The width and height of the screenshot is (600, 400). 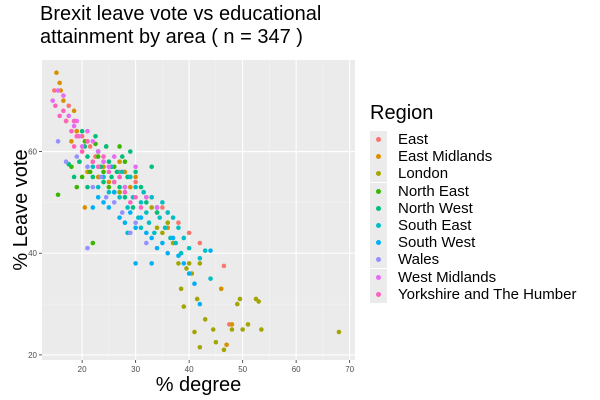 What do you see at coordinates (135, 369) in the screenshot?
I see `x-tick-label: 30` at bounding box center [135, 369].